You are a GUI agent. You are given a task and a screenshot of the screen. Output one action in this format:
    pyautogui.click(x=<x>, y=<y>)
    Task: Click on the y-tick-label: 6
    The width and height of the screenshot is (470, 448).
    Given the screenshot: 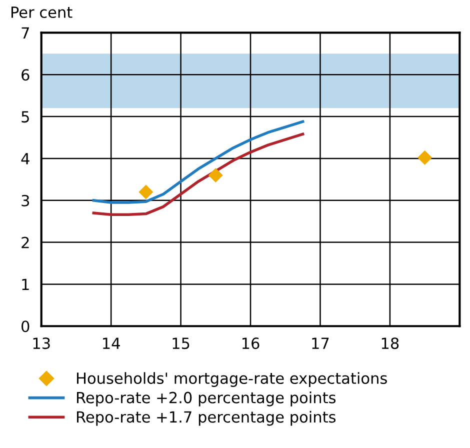 What is the action you would take?
    pyautogui.click(x=26, y=75)
    